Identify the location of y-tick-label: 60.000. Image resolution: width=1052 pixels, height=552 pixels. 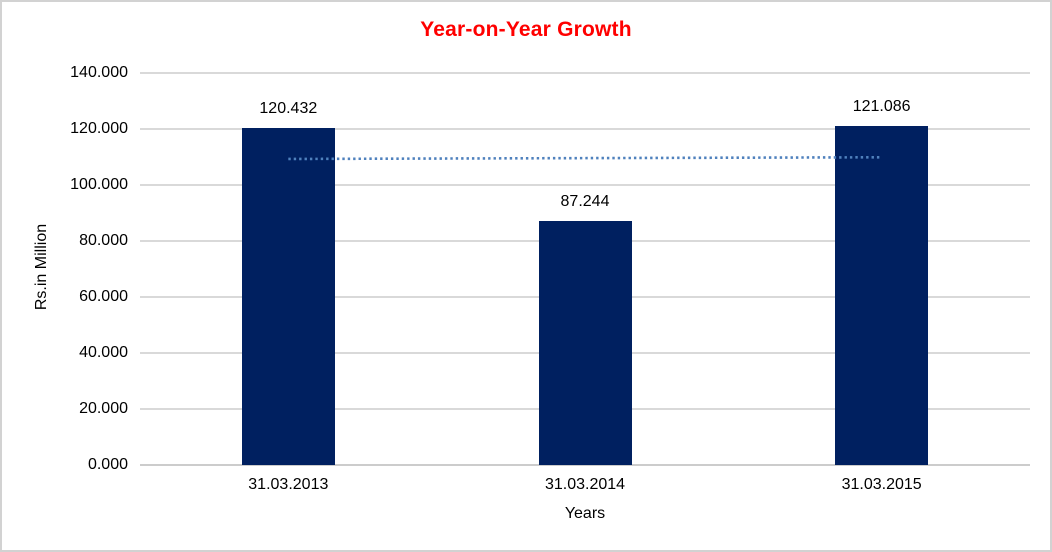
(103, 296).